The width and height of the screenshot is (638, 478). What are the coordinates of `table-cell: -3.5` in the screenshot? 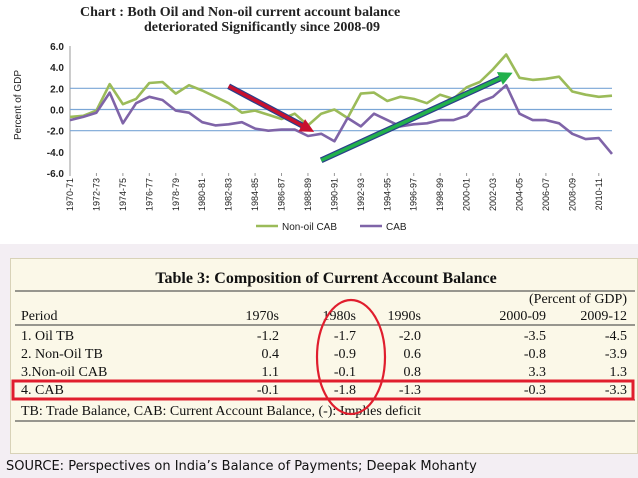 It's located at (535, 336).